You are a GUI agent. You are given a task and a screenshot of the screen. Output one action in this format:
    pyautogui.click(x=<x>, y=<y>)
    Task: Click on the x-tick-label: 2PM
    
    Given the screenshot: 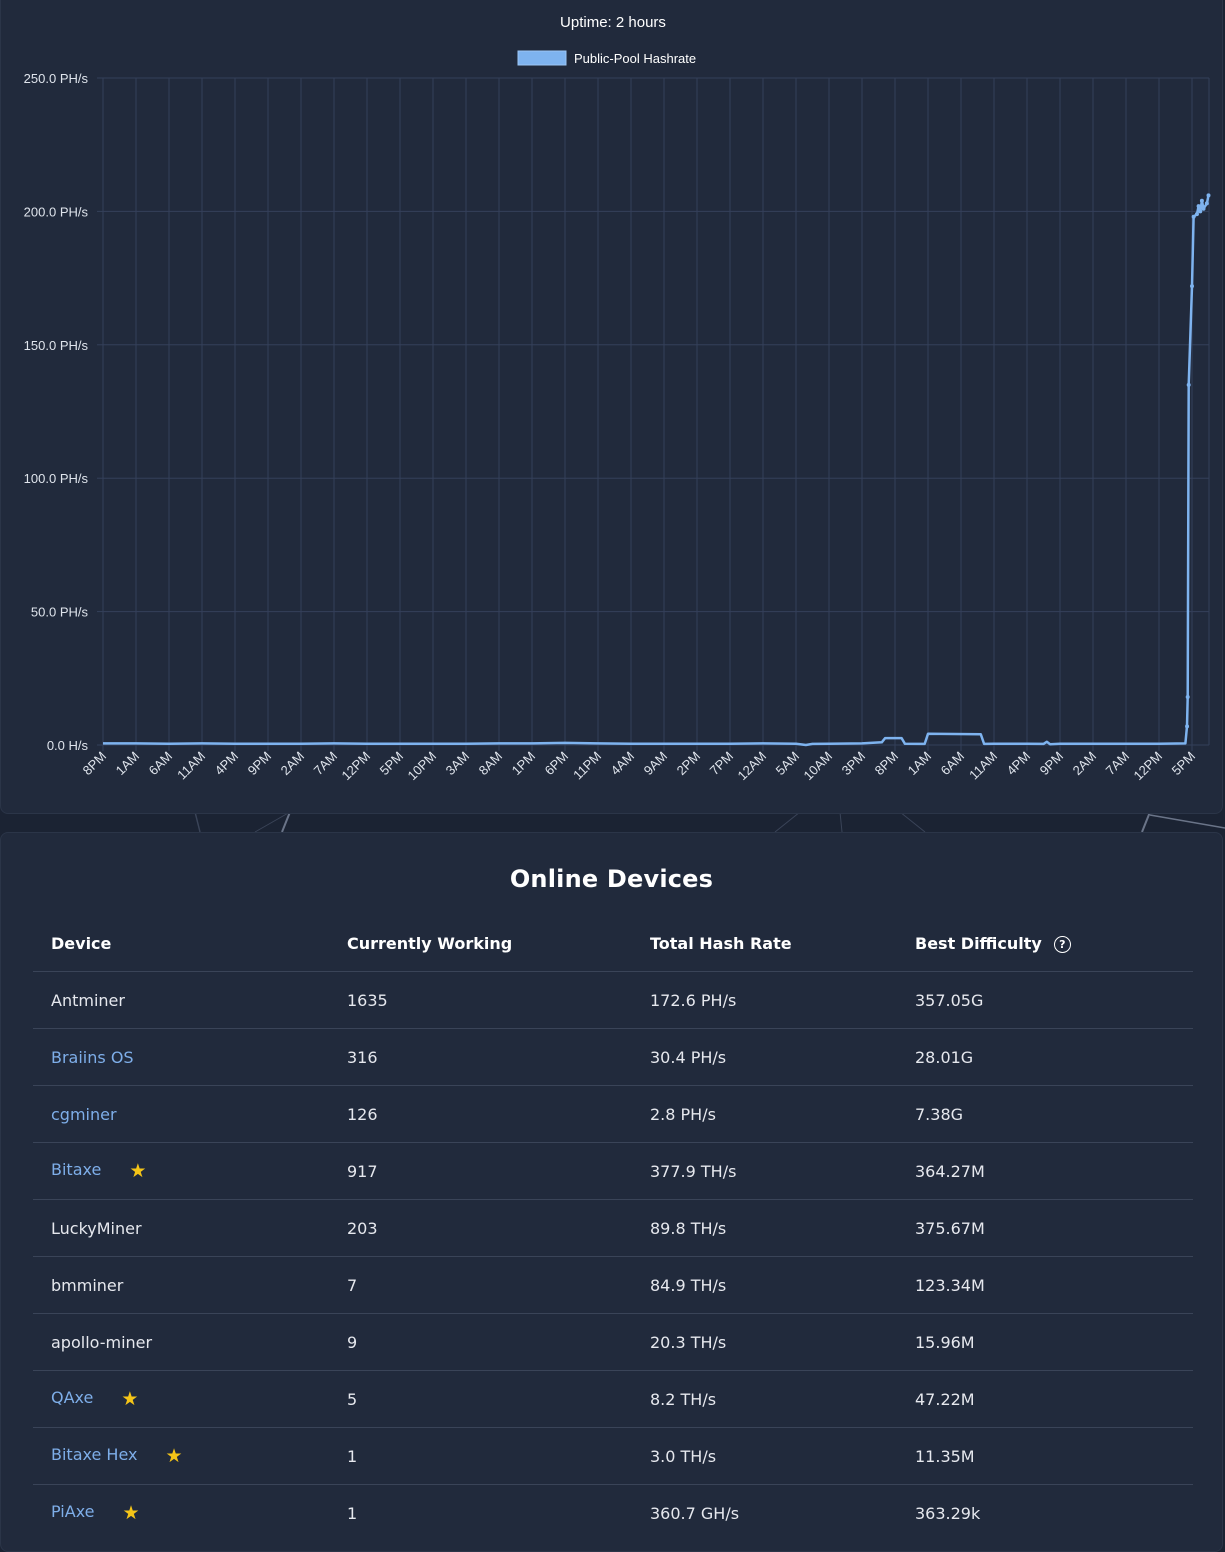 What is the action you would take?
    pyautogui.click(x=689, y=764)
    